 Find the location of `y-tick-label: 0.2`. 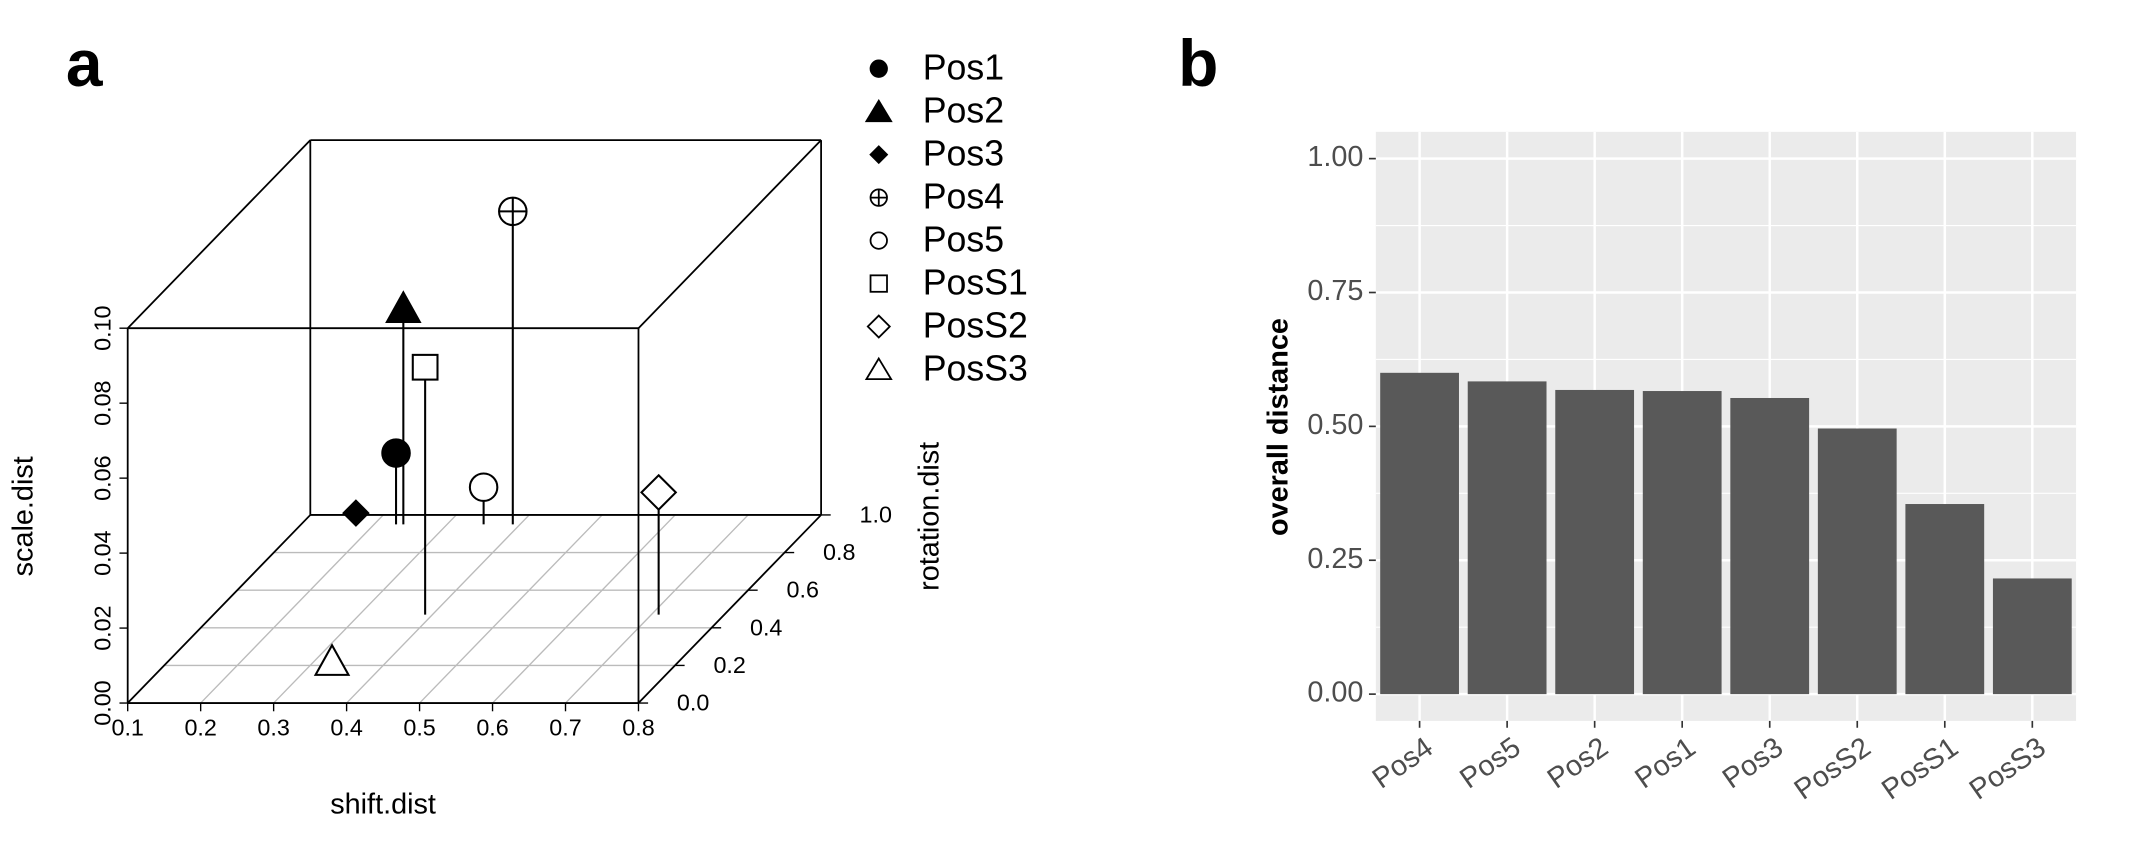

y-tick-label: 0.2 is located at coordinates (729, 665).